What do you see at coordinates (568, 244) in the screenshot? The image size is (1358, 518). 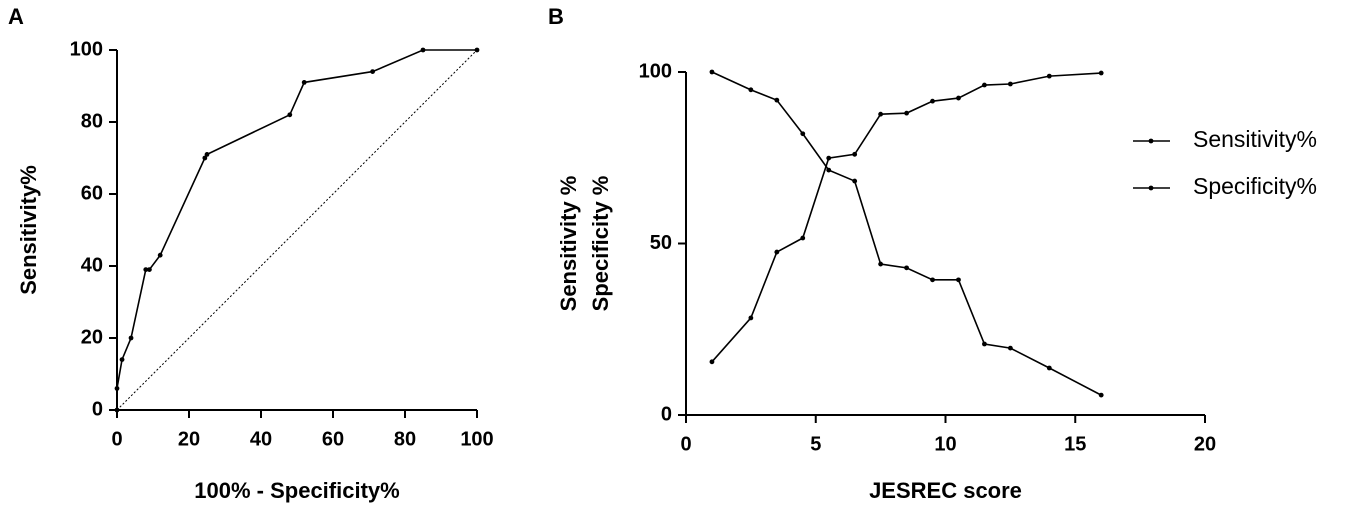 I see `y-axis-label: Sensitivity %` at bounding box center [568, 244].